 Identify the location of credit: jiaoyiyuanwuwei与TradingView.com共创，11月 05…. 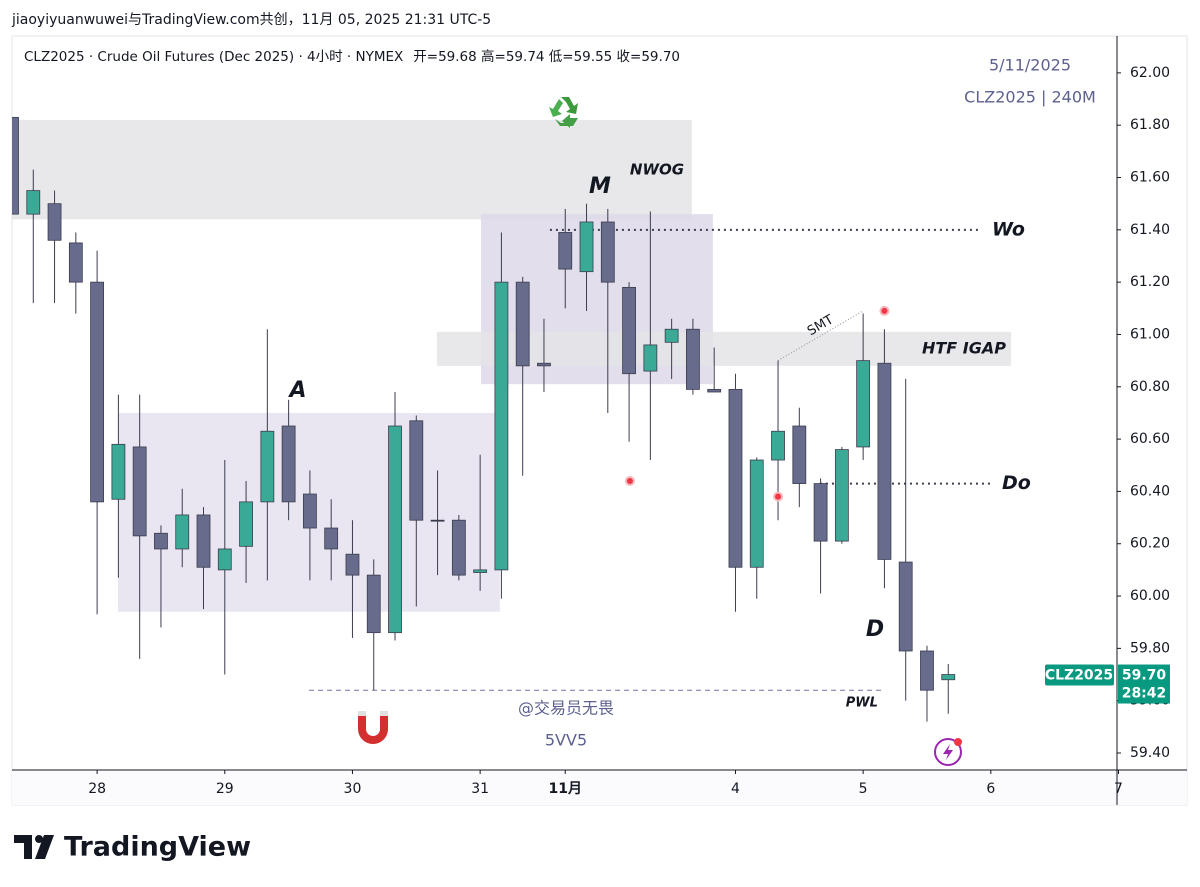
(251, 20).